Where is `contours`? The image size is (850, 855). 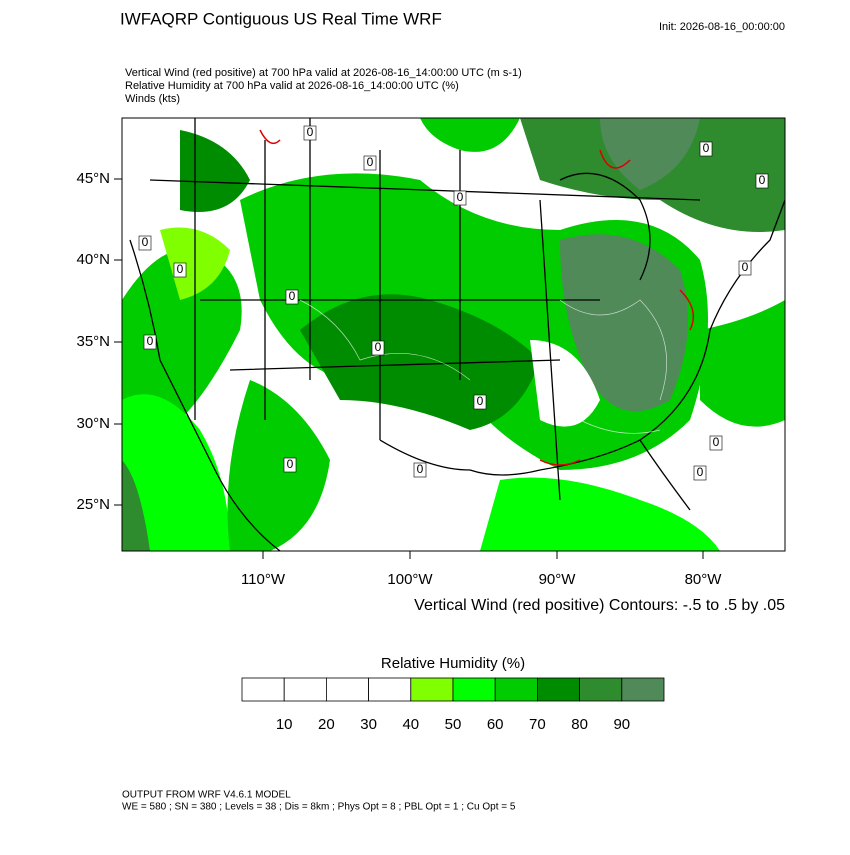 contours is located at coordinates (483, 366).